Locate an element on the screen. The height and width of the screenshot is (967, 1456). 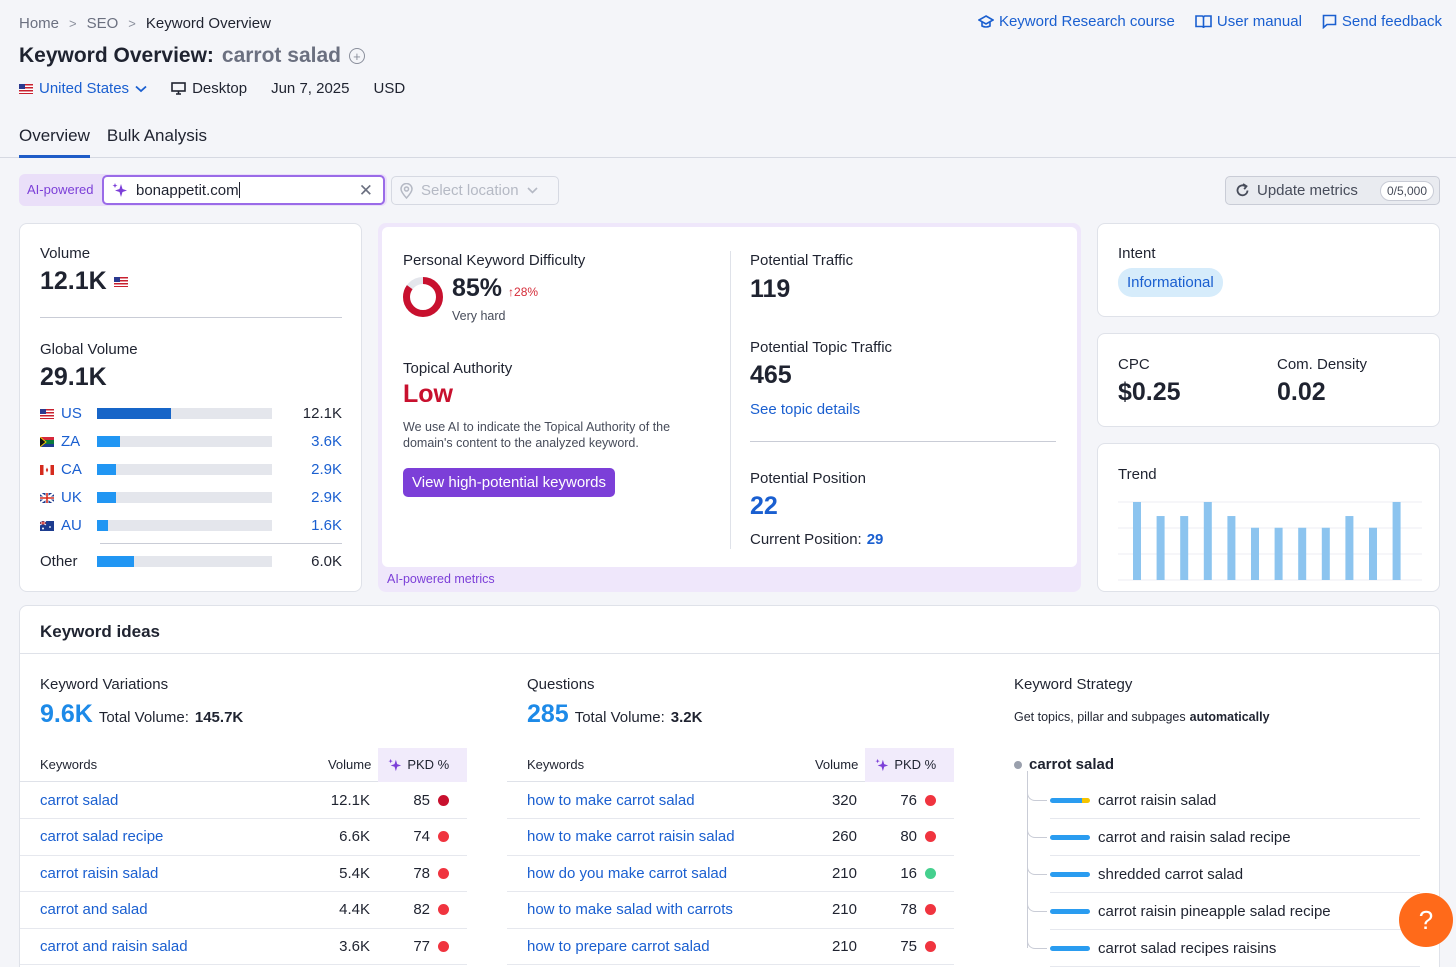
table-row: carrot salad 12.1K 85 is located at coordinates (243, 800).